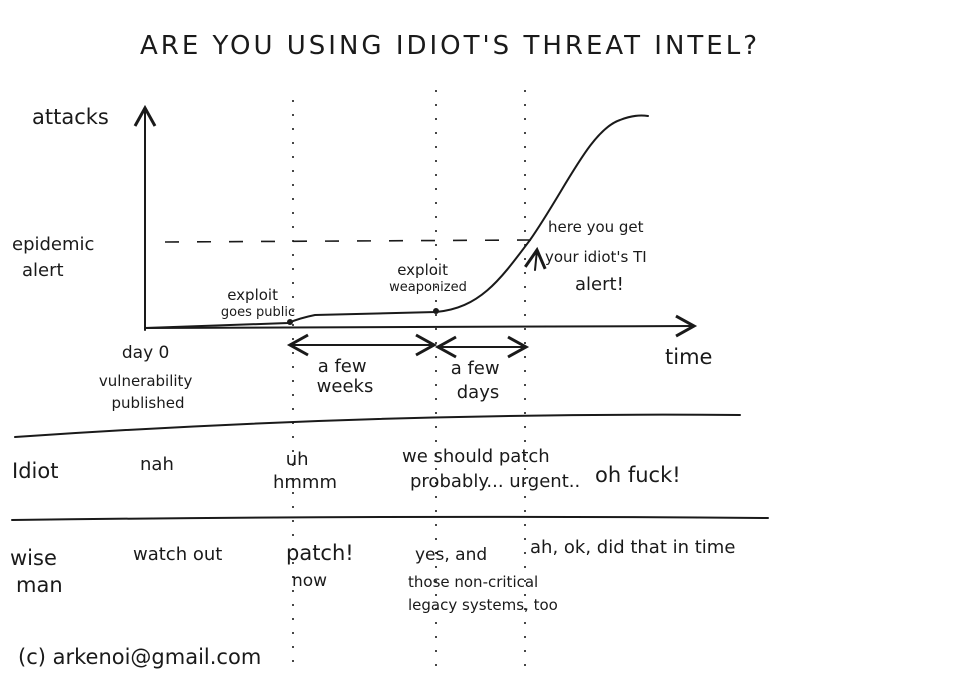 Image resolution: width=972 pixels, height=694 pixels. I want to click on annotation-line: alert!, so click(599, 284).